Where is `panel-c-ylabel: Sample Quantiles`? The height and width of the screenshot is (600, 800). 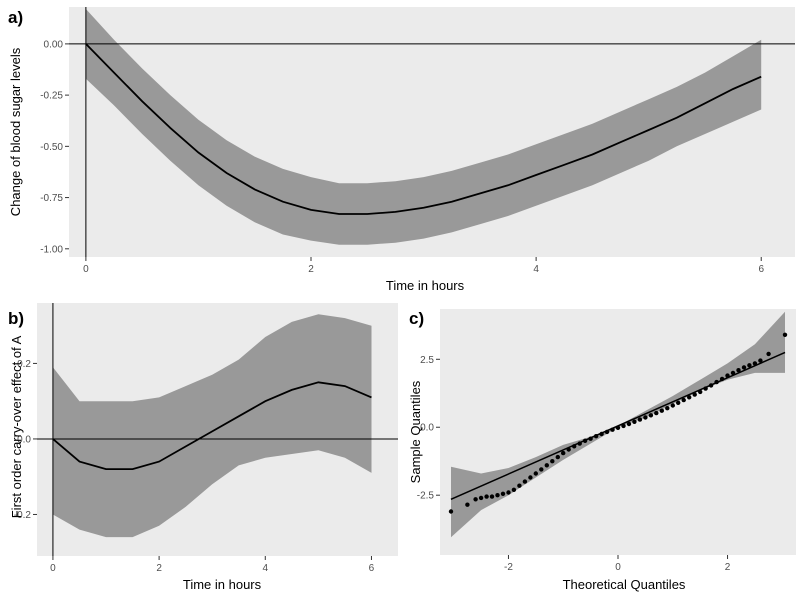
panel-c-ylabel: Sample Quantiles is located at coordinates (415, 431).